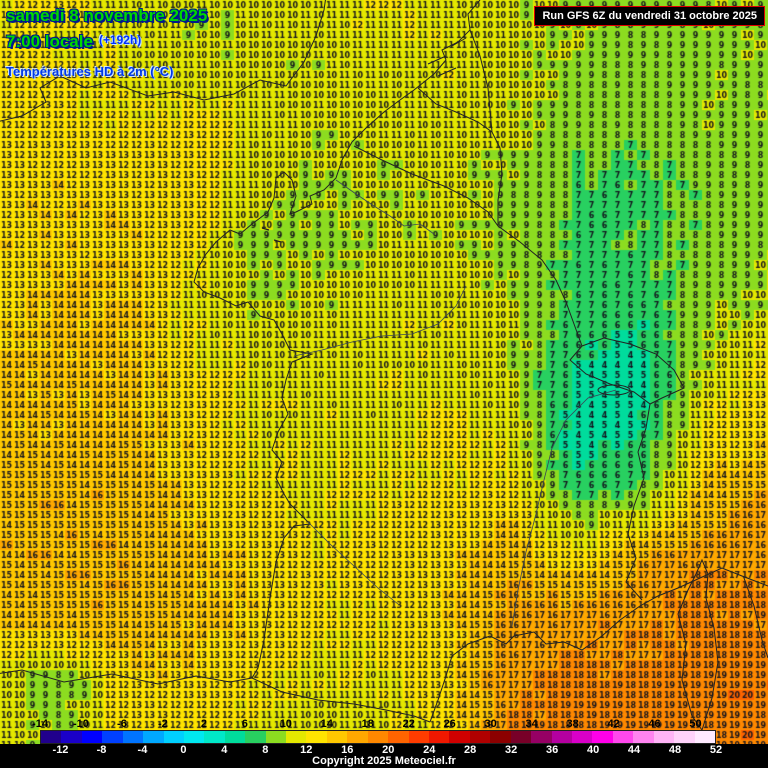 The height and width of the screenshot is (768, 768). What do you see at coordinates (654, 724) in the screenshot?
I see `legend-label: 46` at bounding box center [654, 724].